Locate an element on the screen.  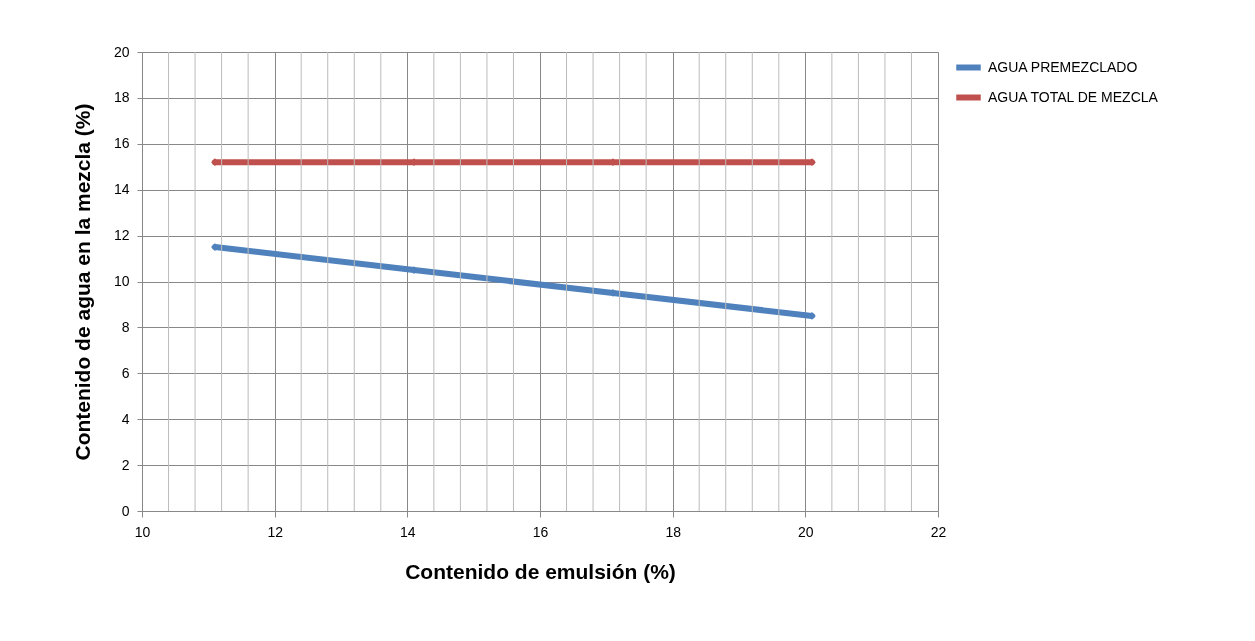
y-tick-label: 0 is located at coordinates (125, 510).